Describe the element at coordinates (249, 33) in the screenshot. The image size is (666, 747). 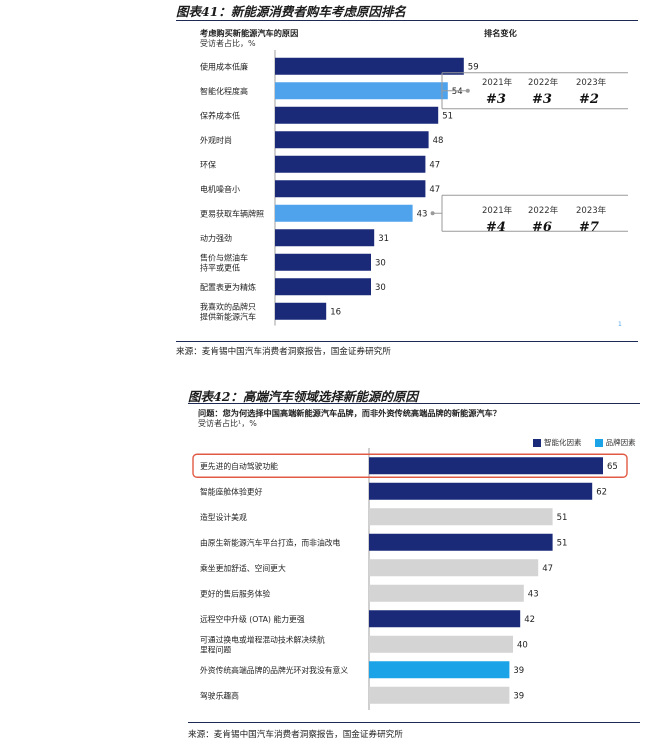
I see `figure41-subtitle: 考虑购买新能源汽车的原因` at that location.